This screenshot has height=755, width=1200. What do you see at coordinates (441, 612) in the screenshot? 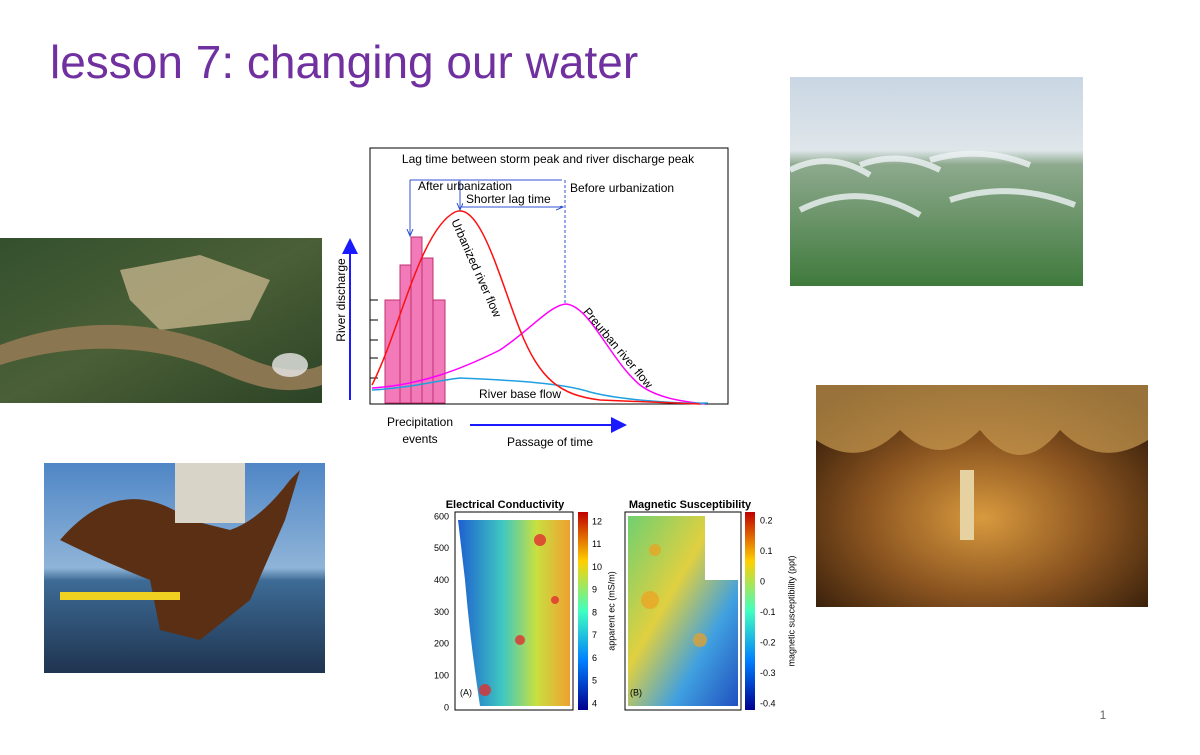
I see `tick-label: 300` at bounding box center [441, 612].